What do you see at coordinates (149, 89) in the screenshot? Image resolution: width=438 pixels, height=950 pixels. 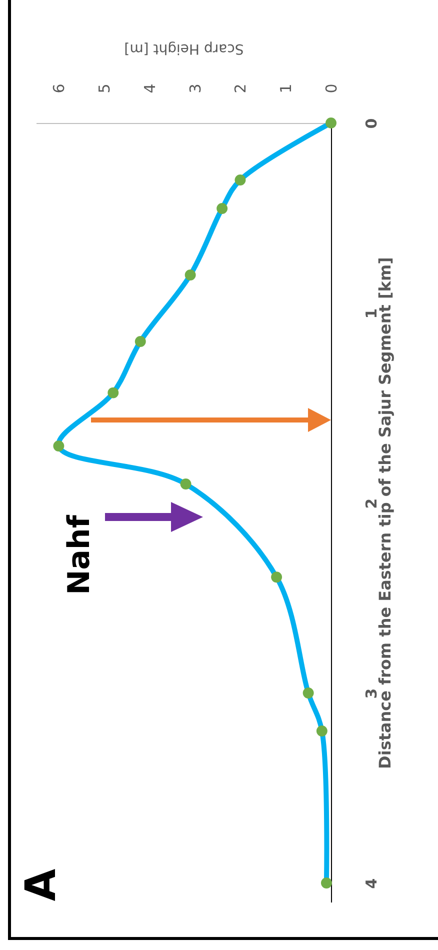 I see `x-tick-label: 4` at bounding box center [149, 89].